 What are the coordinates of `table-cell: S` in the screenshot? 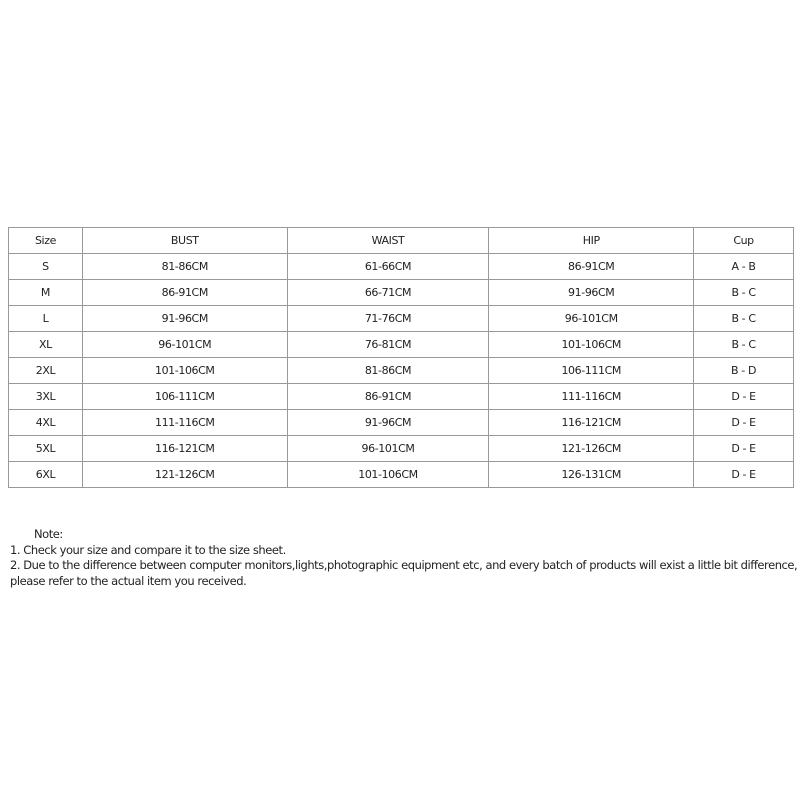 It's located at (45, 266).